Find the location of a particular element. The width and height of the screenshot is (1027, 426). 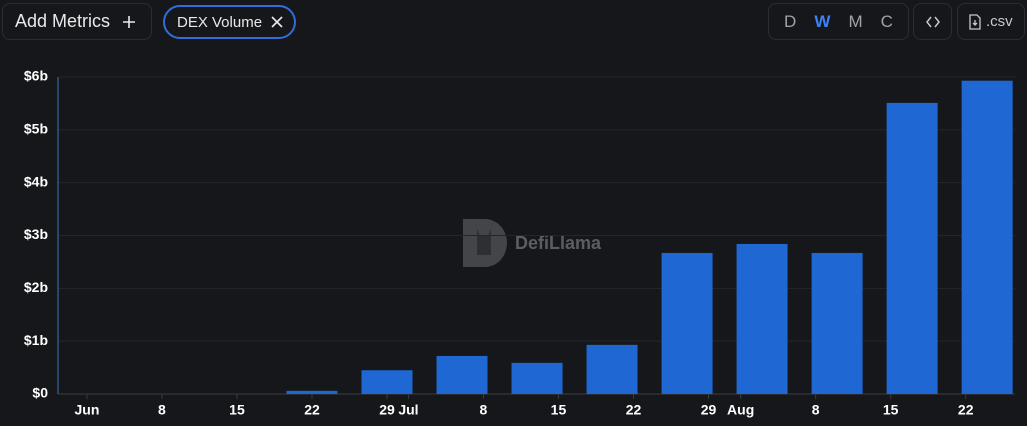

csv-button: .csv is located at coordinates (991, 21).